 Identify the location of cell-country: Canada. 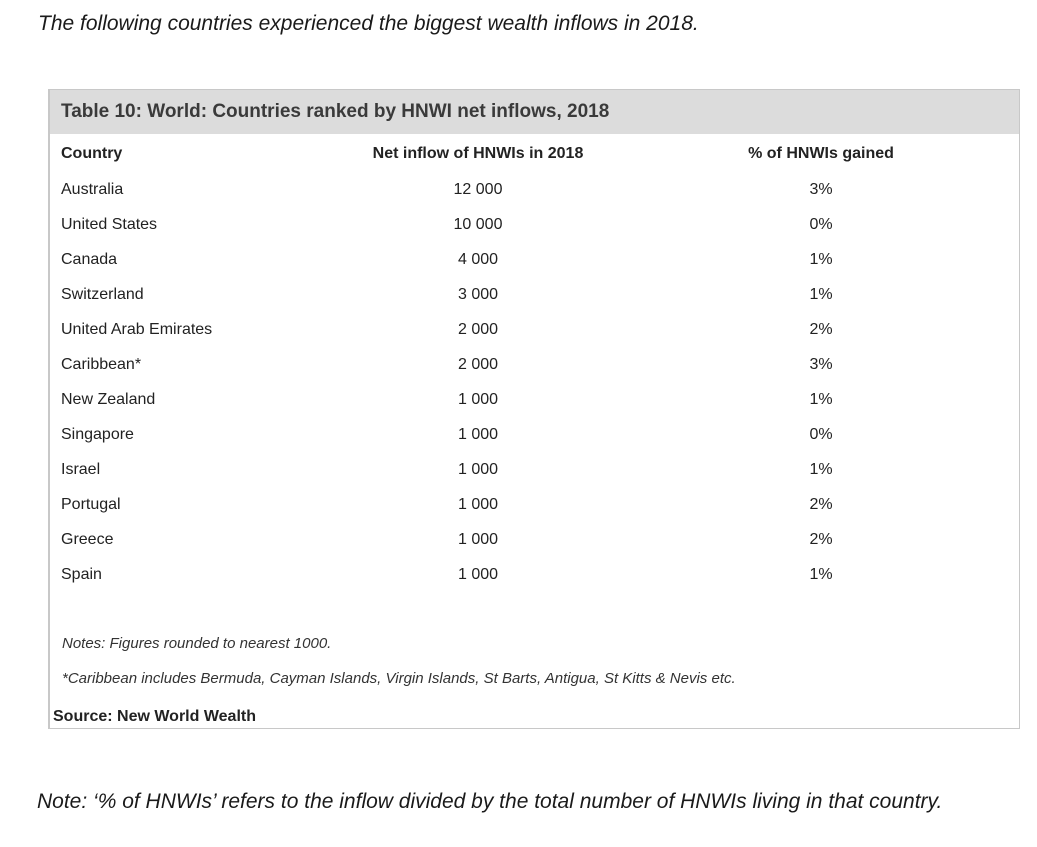
(89, 259).